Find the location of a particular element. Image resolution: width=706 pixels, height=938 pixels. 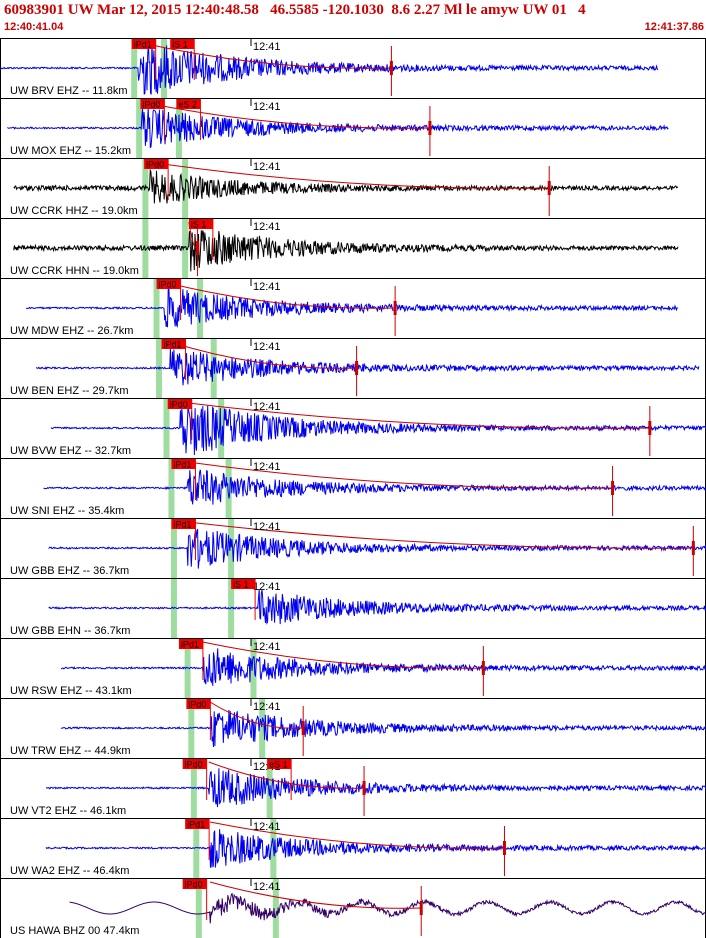

channel-label: UW TRW EHZ -- 44.9km is located at coordinates (70, 751).